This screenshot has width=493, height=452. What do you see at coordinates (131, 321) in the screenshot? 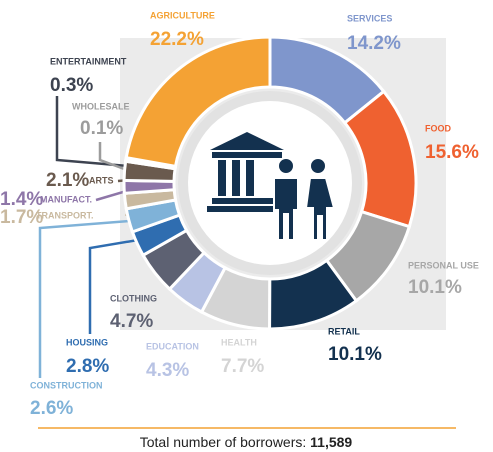
I see `value-label: 4.7%` at bounding box center [131, 321].